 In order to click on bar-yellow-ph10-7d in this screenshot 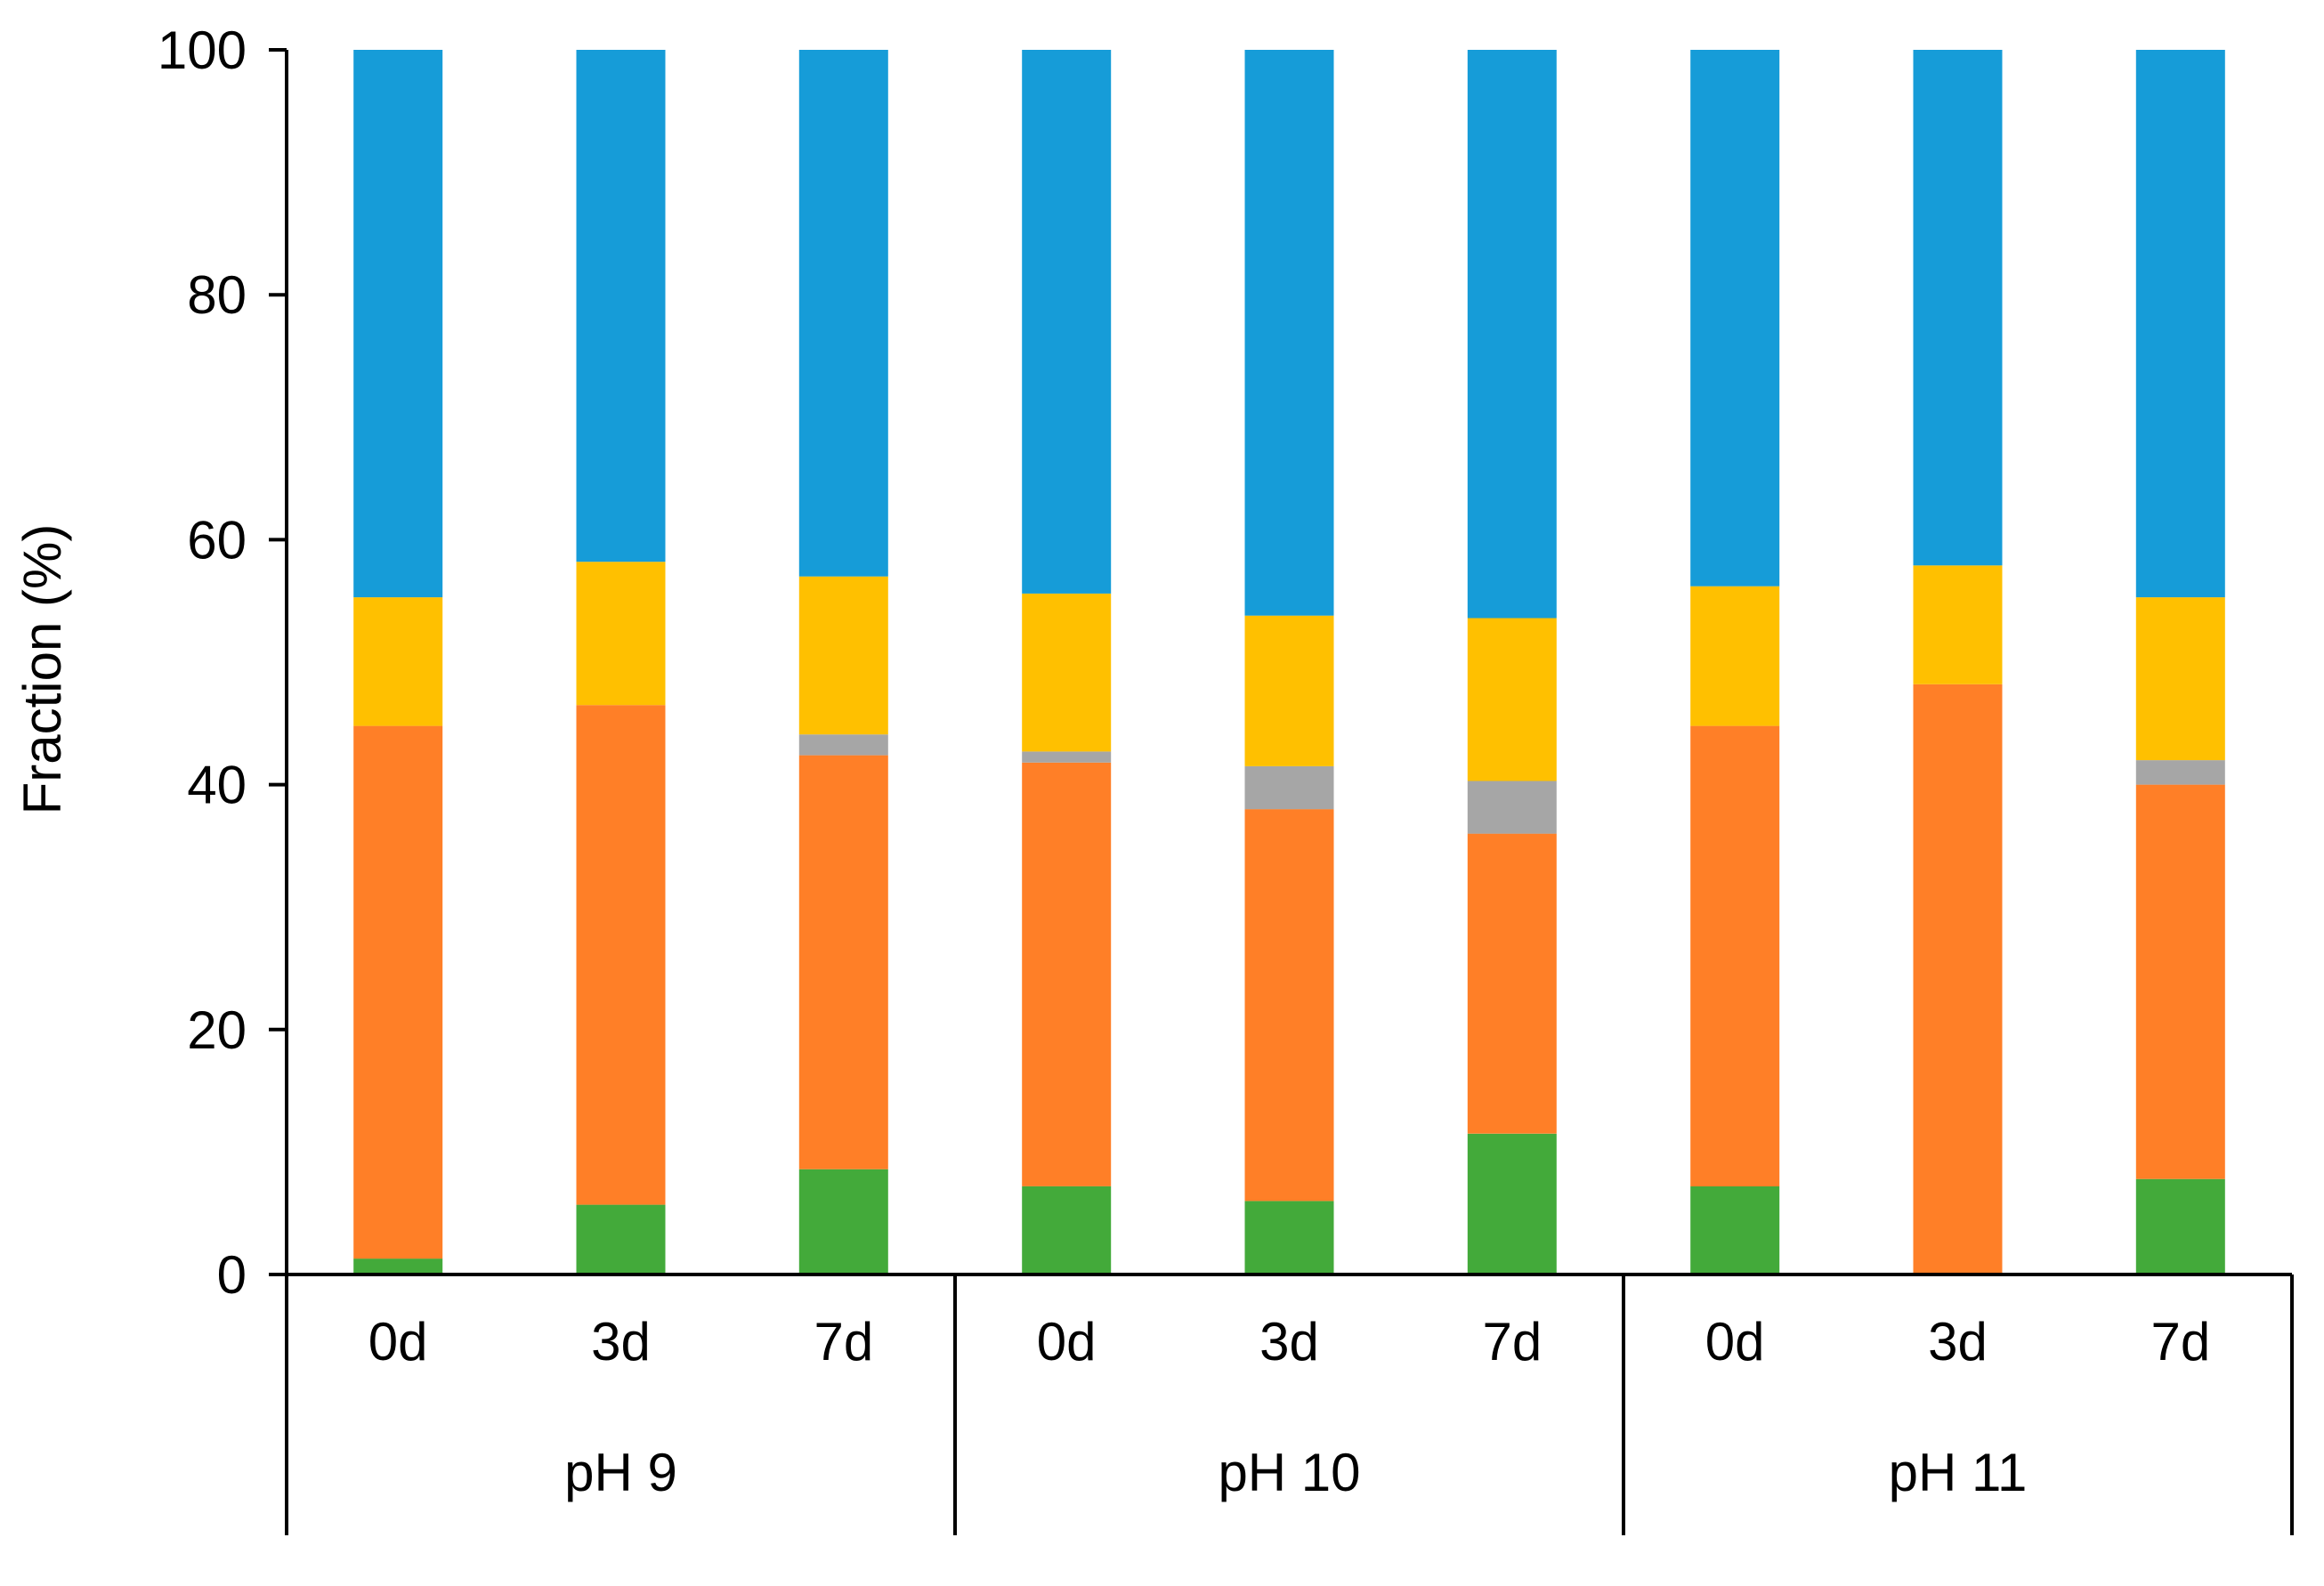, I will do `click(1512, 699)`.